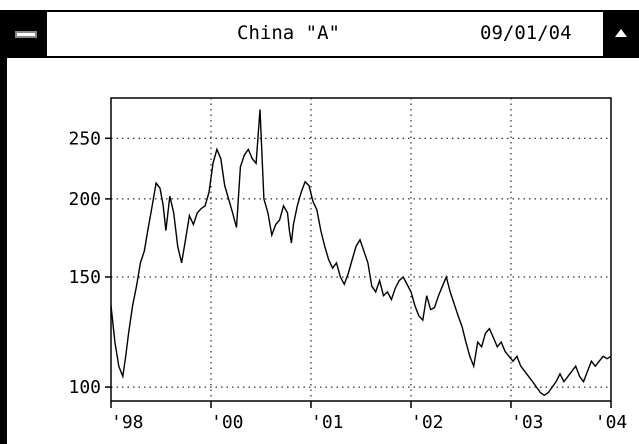  I want to click on x-tick-label: '00, so click(227, 422).